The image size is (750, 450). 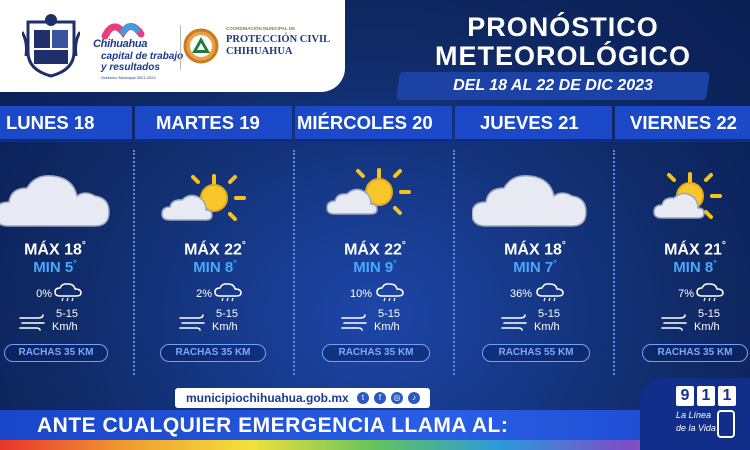 What do you see at coordinates (686, 294) in the screenshot?
I see `rain-probability: 7%` at bounding box center [686, 294].